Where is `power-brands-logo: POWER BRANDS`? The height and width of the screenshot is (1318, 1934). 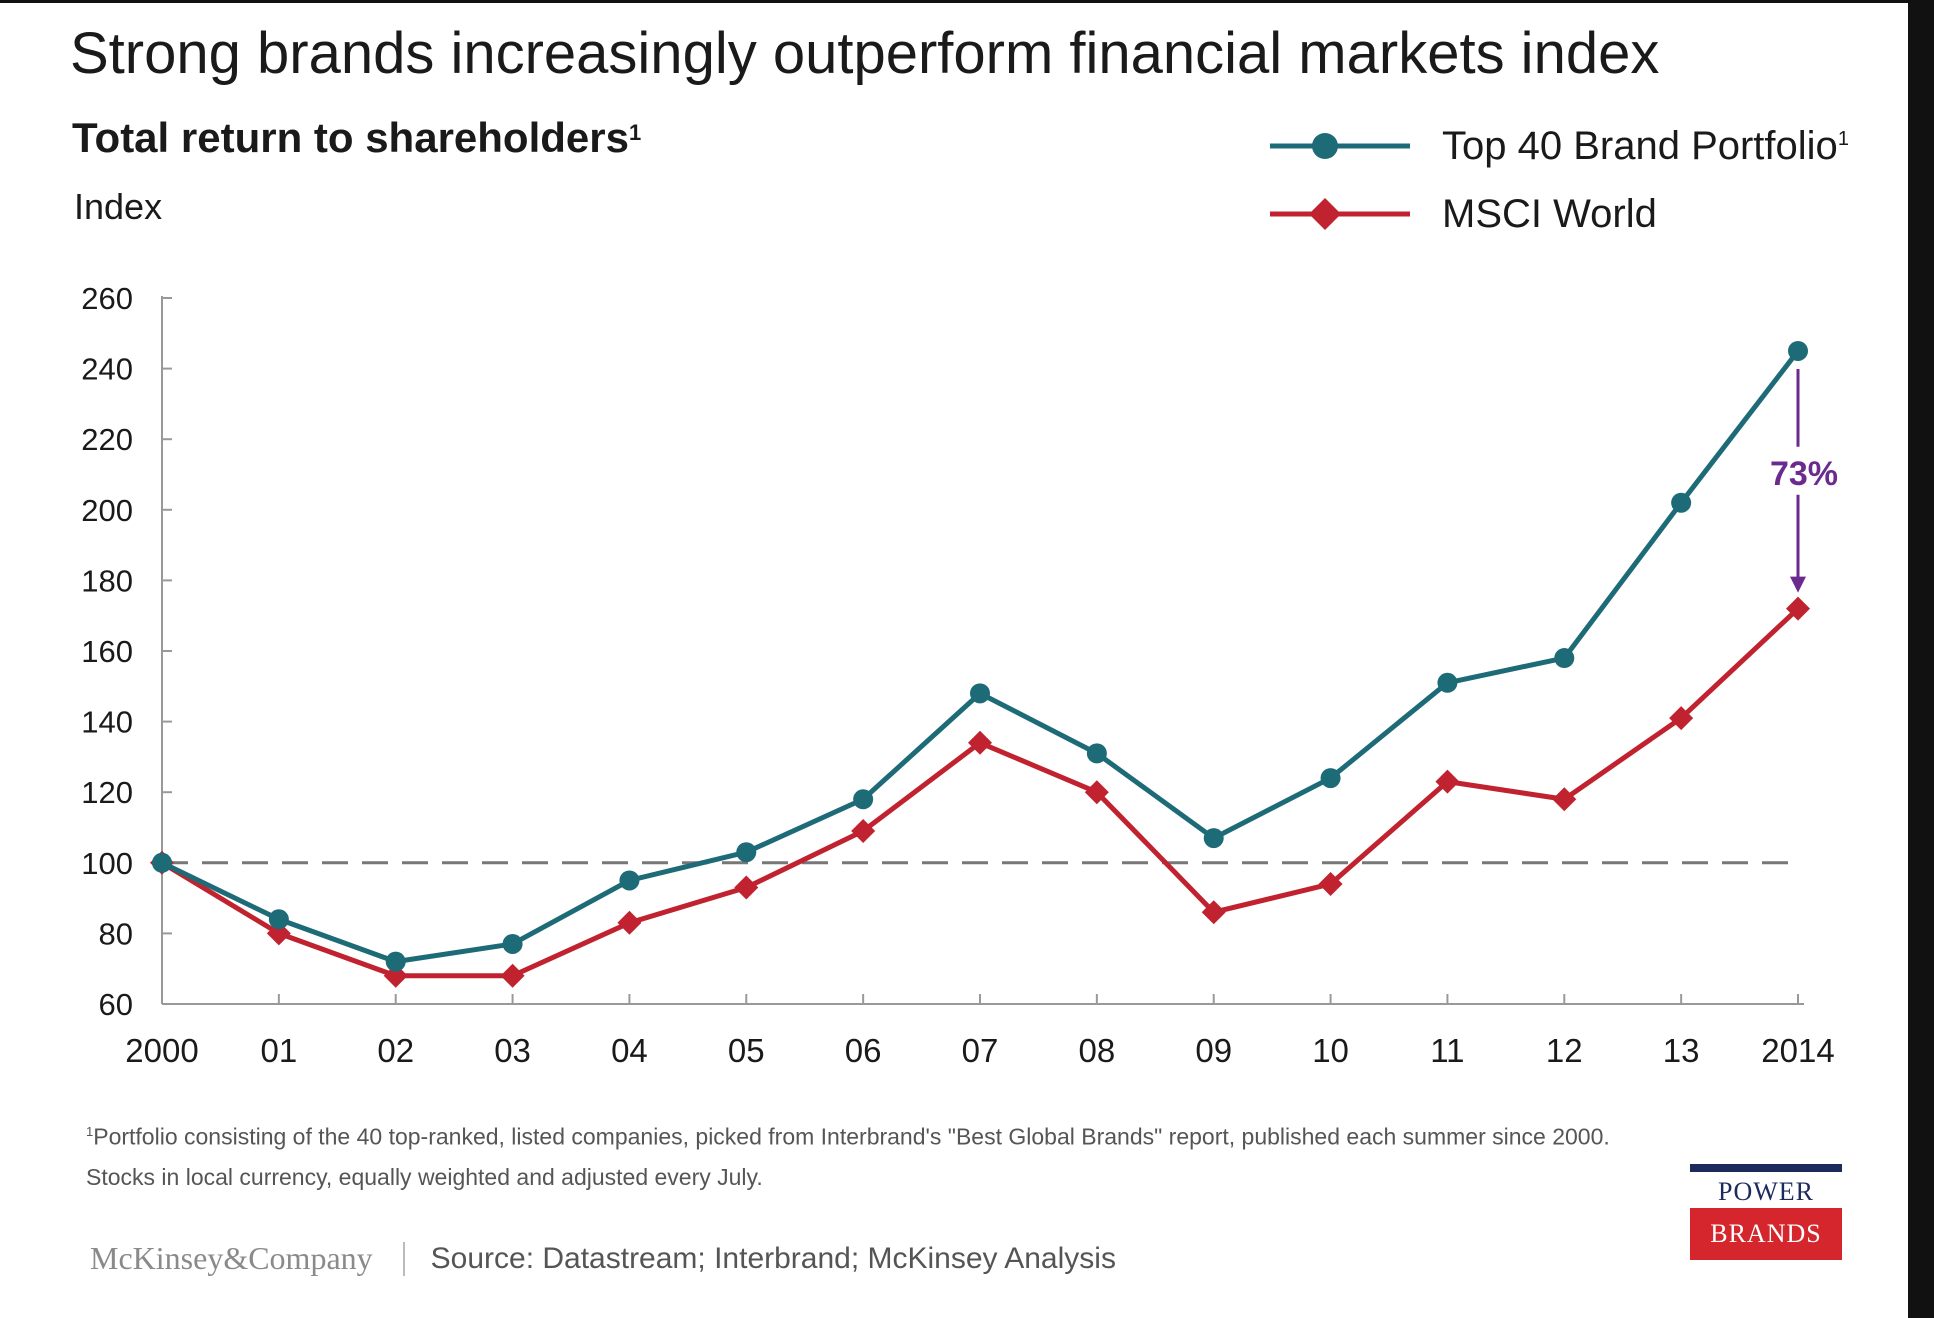 power-brands-logo: POWER BRANDS is located at coordinates (1766, 1216).